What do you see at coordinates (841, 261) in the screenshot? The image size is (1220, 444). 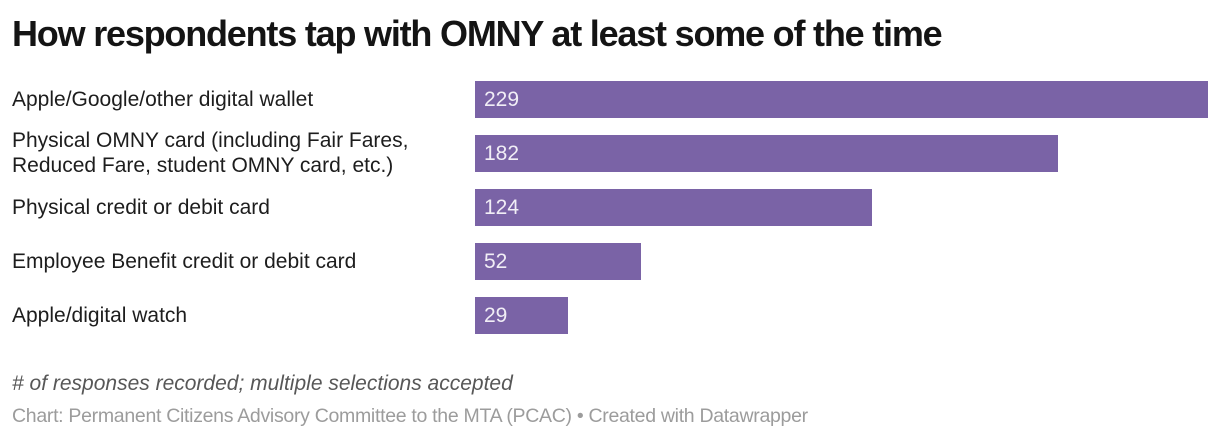 I see `bar-track: 52` at bounding box center [841, 261].